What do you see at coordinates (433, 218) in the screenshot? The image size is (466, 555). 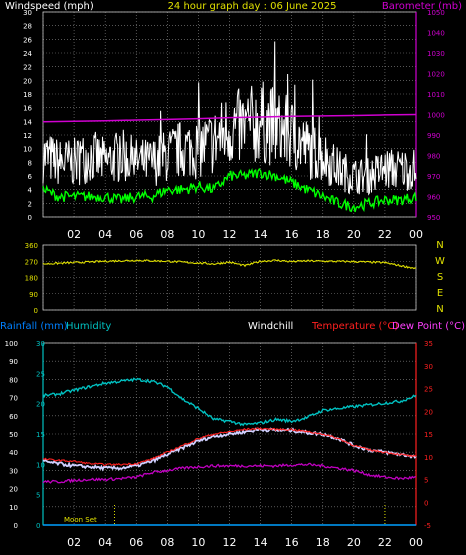 I see `barometer-tick-label: 950` at bounding box center [433, 218].